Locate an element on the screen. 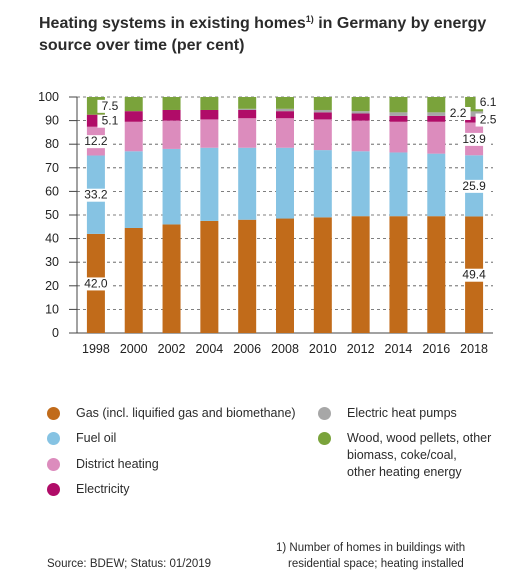  bar-2006-gas is located at coordinates (247, 276).